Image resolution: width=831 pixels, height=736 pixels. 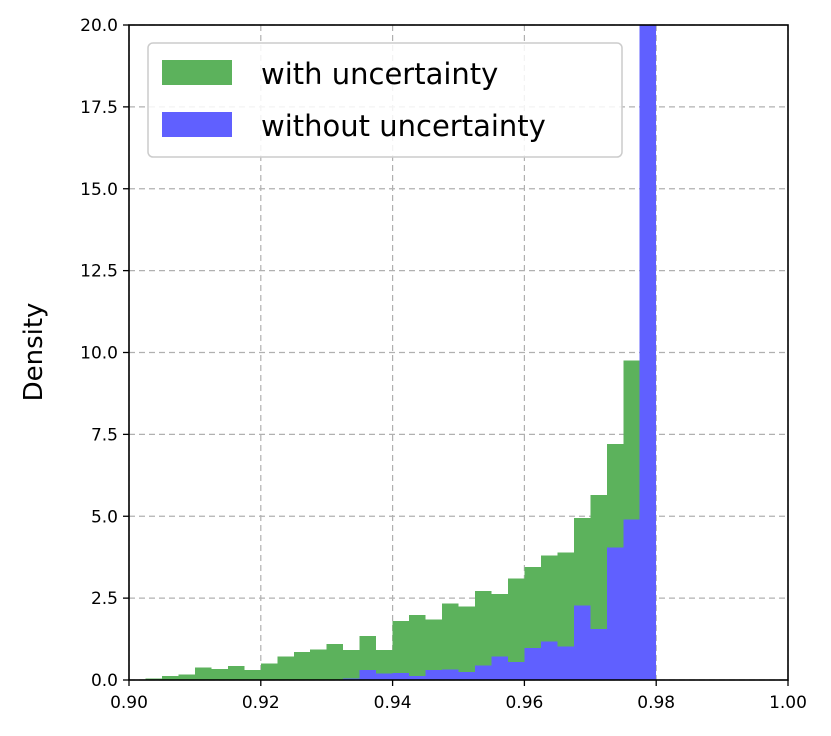 I want to click on x-tick-label: 0.92, so click(x=261, y=703).